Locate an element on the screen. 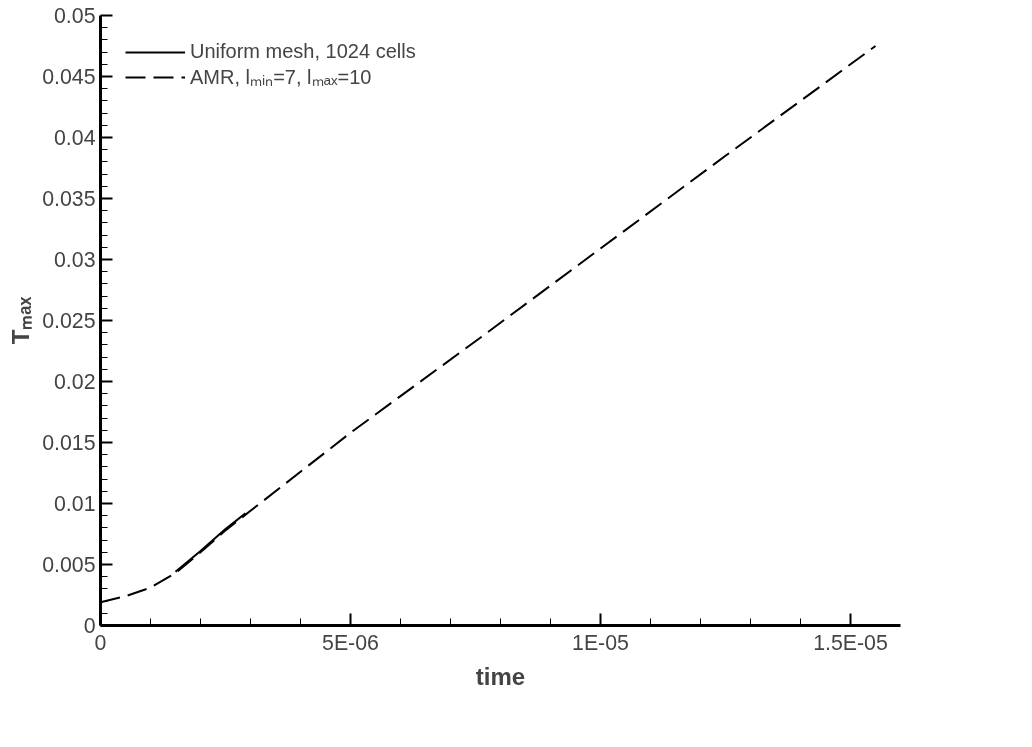  y-tick-label: 0.02 is located at coordinates (74, 382).